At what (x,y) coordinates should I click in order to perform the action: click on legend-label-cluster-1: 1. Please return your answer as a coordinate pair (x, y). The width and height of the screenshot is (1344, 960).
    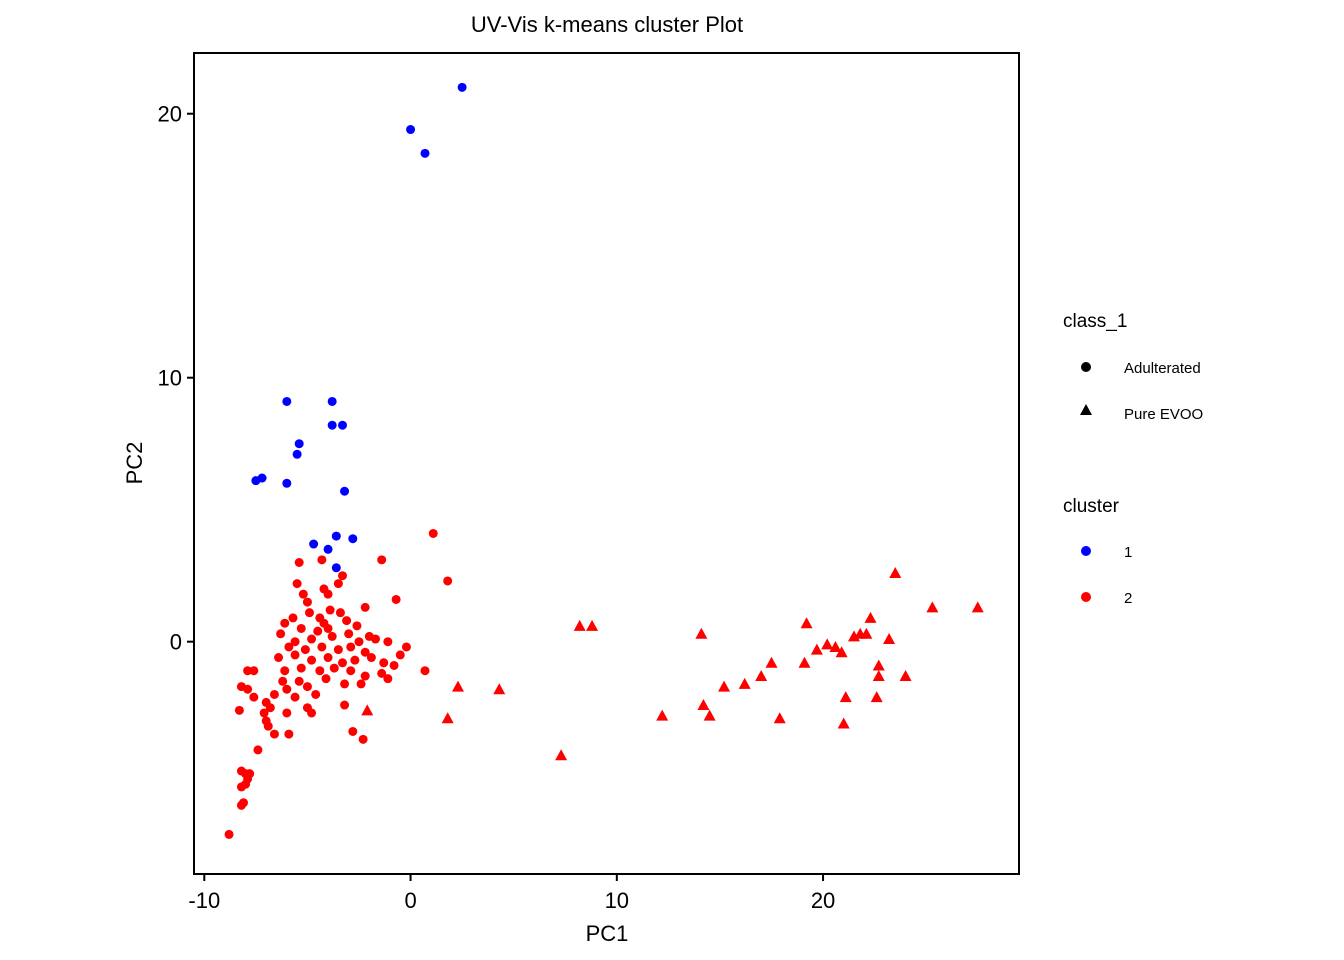
    Looking at the image, I should click on (1128, 552).